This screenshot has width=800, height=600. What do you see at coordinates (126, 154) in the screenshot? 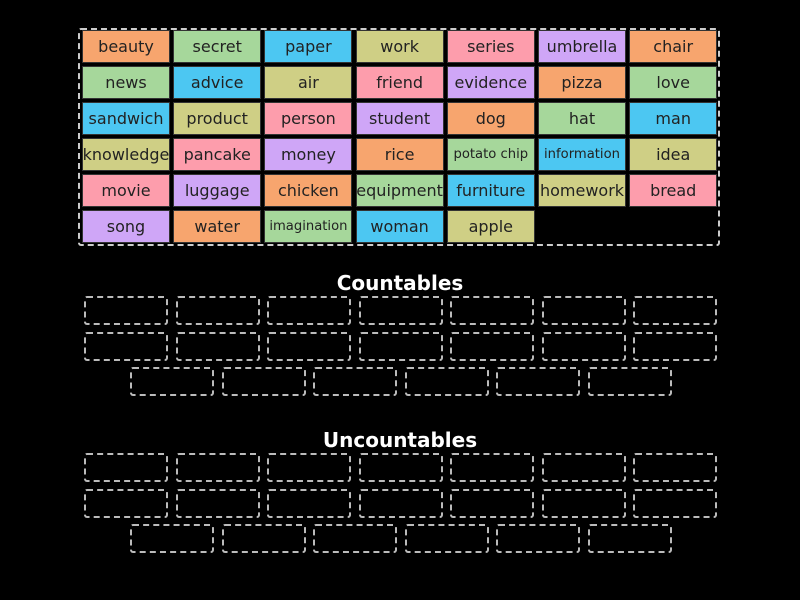
I see `word-tile: knowledge` at bounding box center [126, 154].